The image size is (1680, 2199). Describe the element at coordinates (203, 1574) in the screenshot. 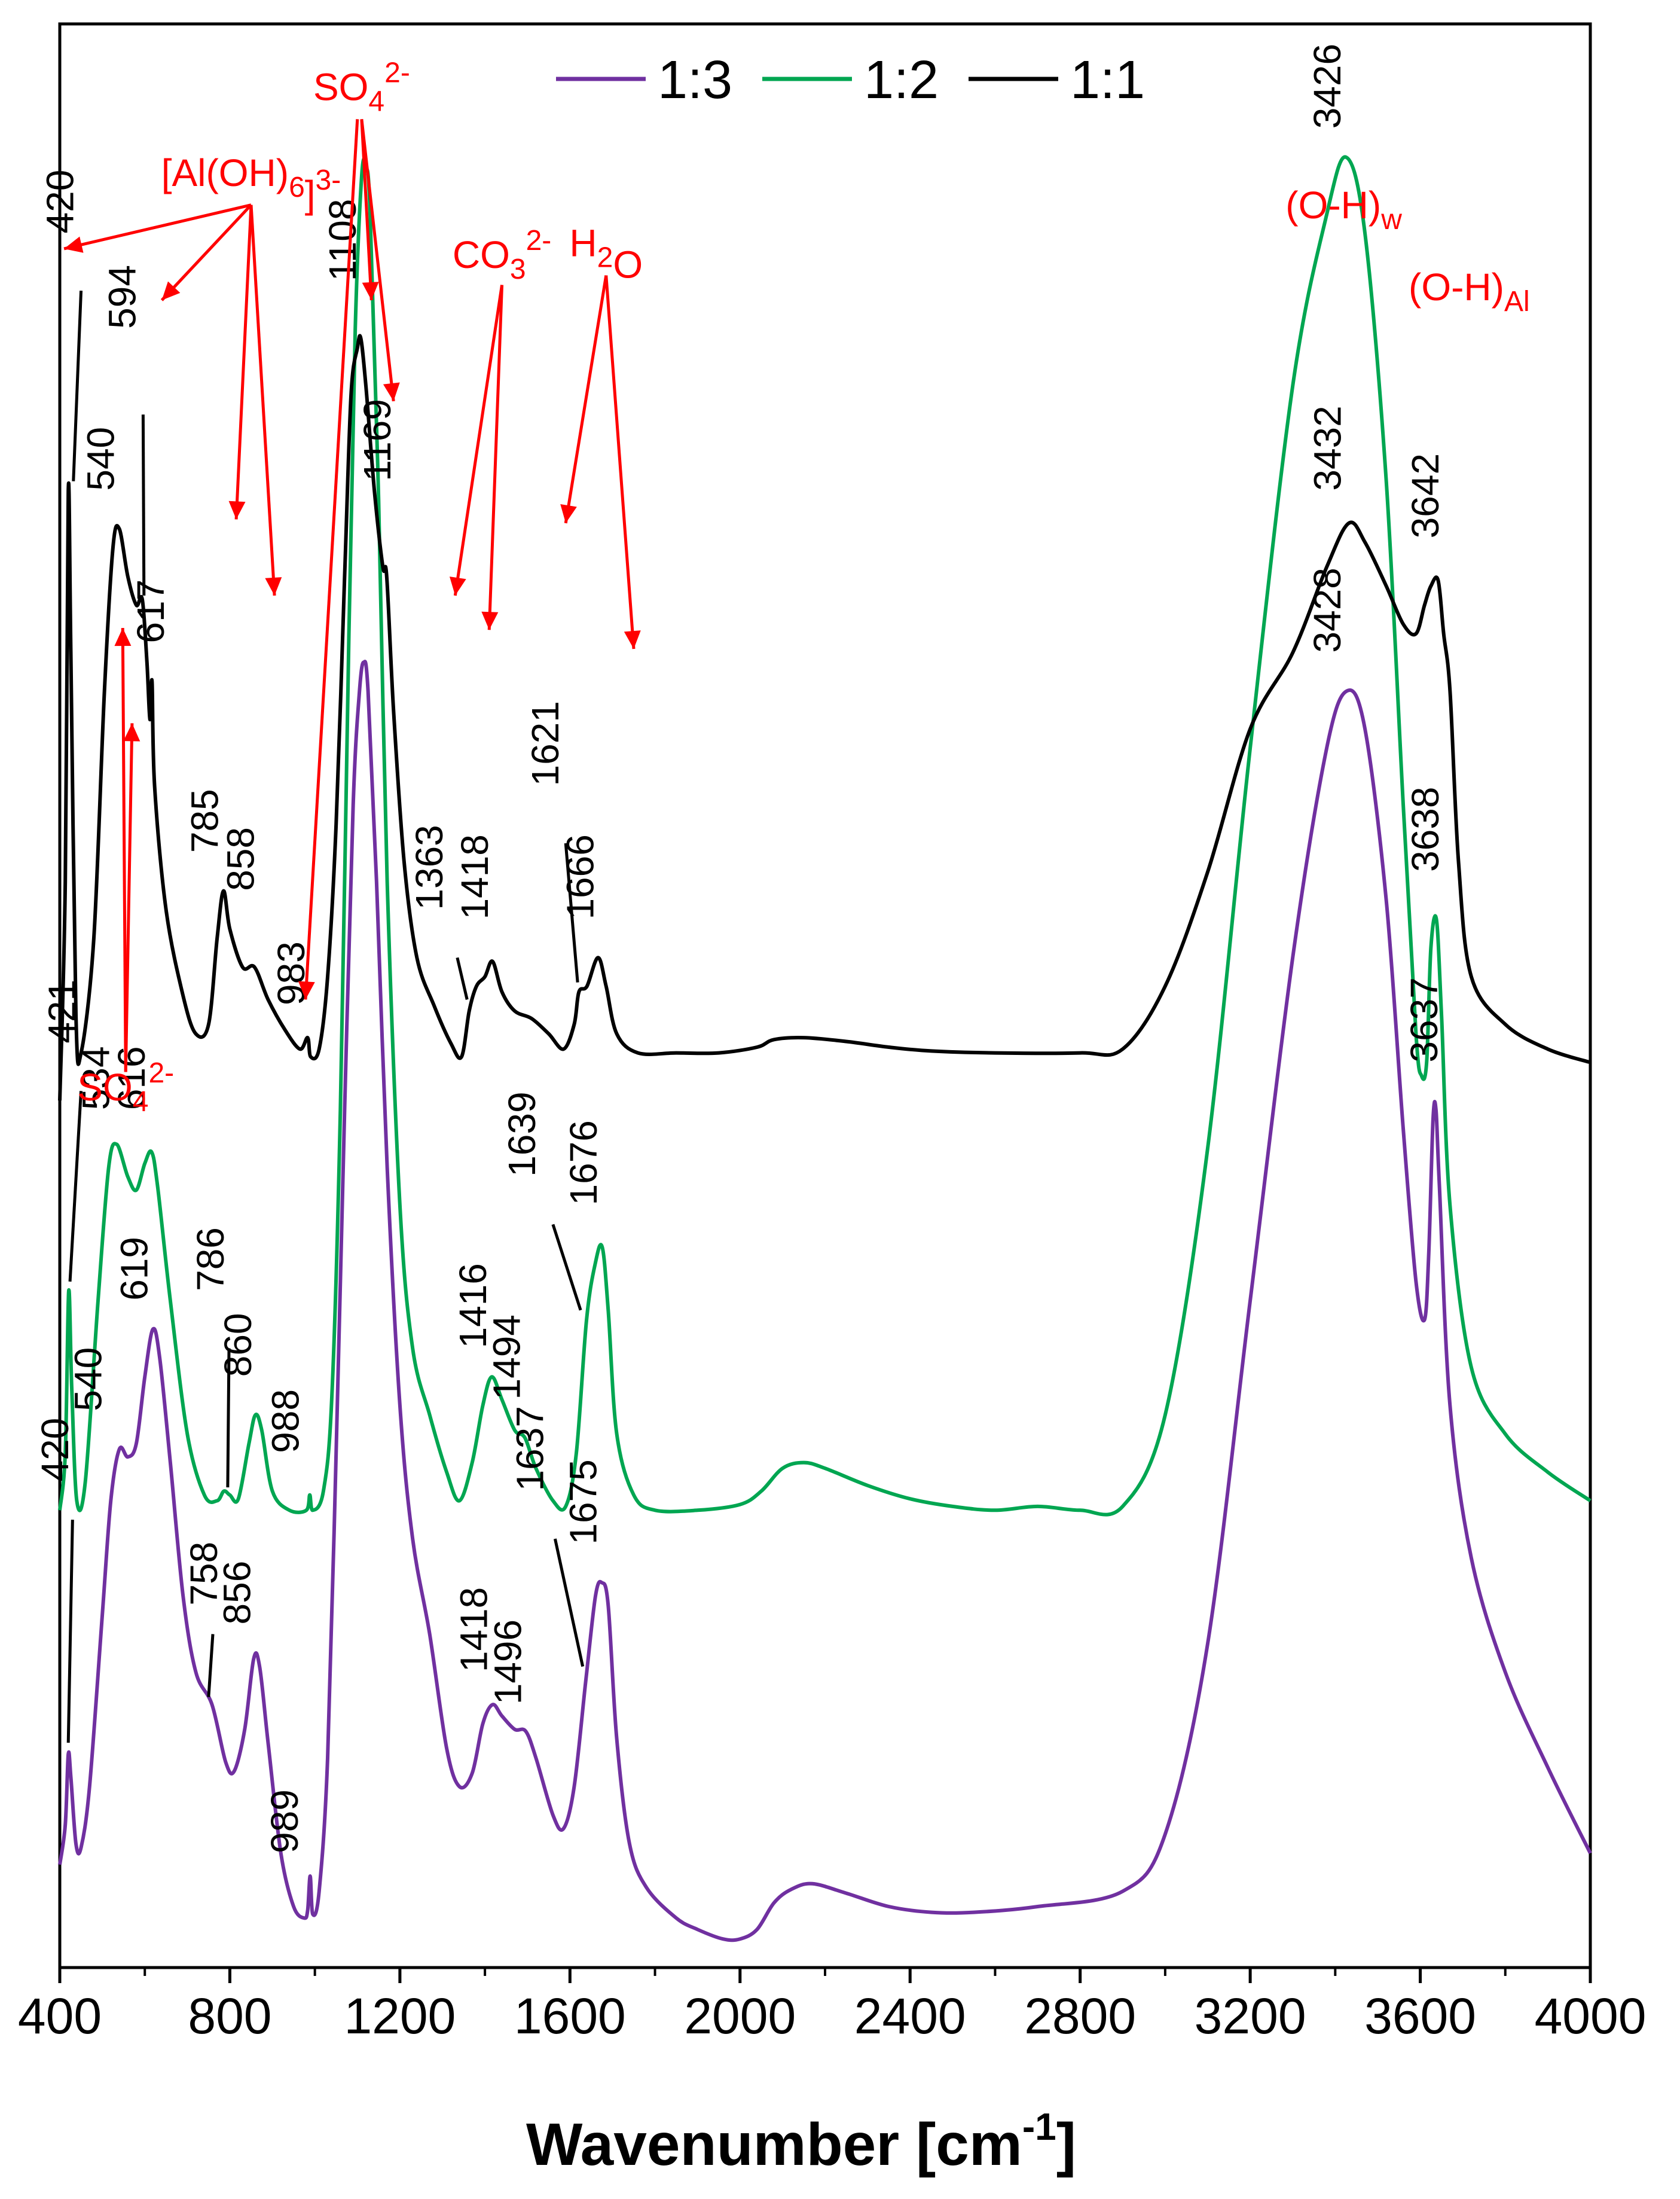

I see `peak-label: 758` at that location.